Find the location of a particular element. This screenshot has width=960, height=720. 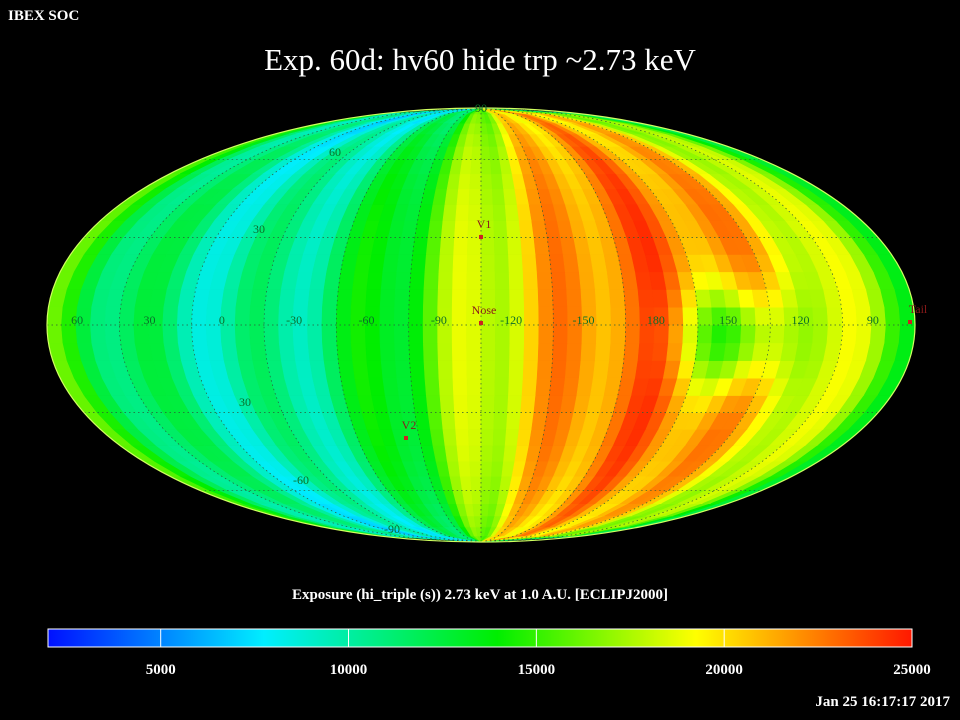

marker-label-v2: V2 is located at coordinates (409, 425).